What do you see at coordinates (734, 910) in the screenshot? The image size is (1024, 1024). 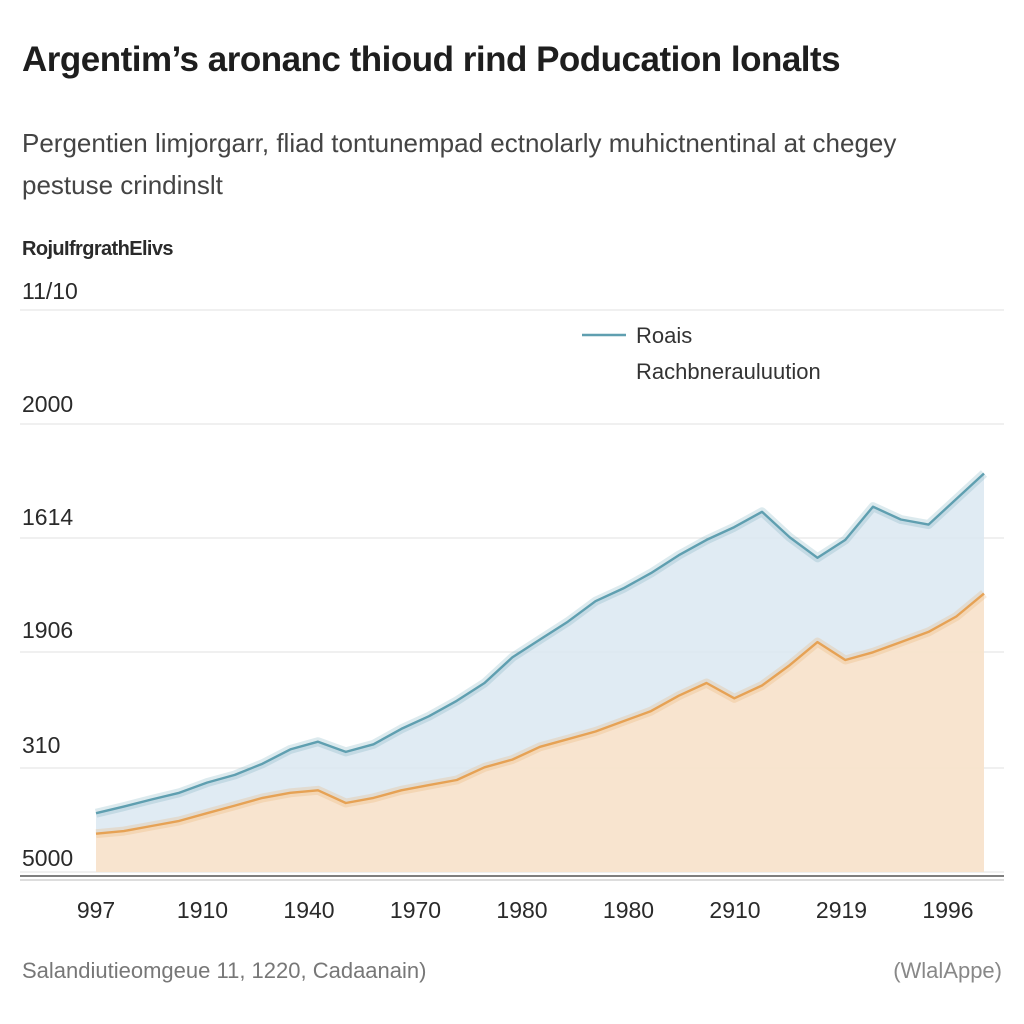 I see `x-tick-label: 2910` at bounding box center [734, 910].